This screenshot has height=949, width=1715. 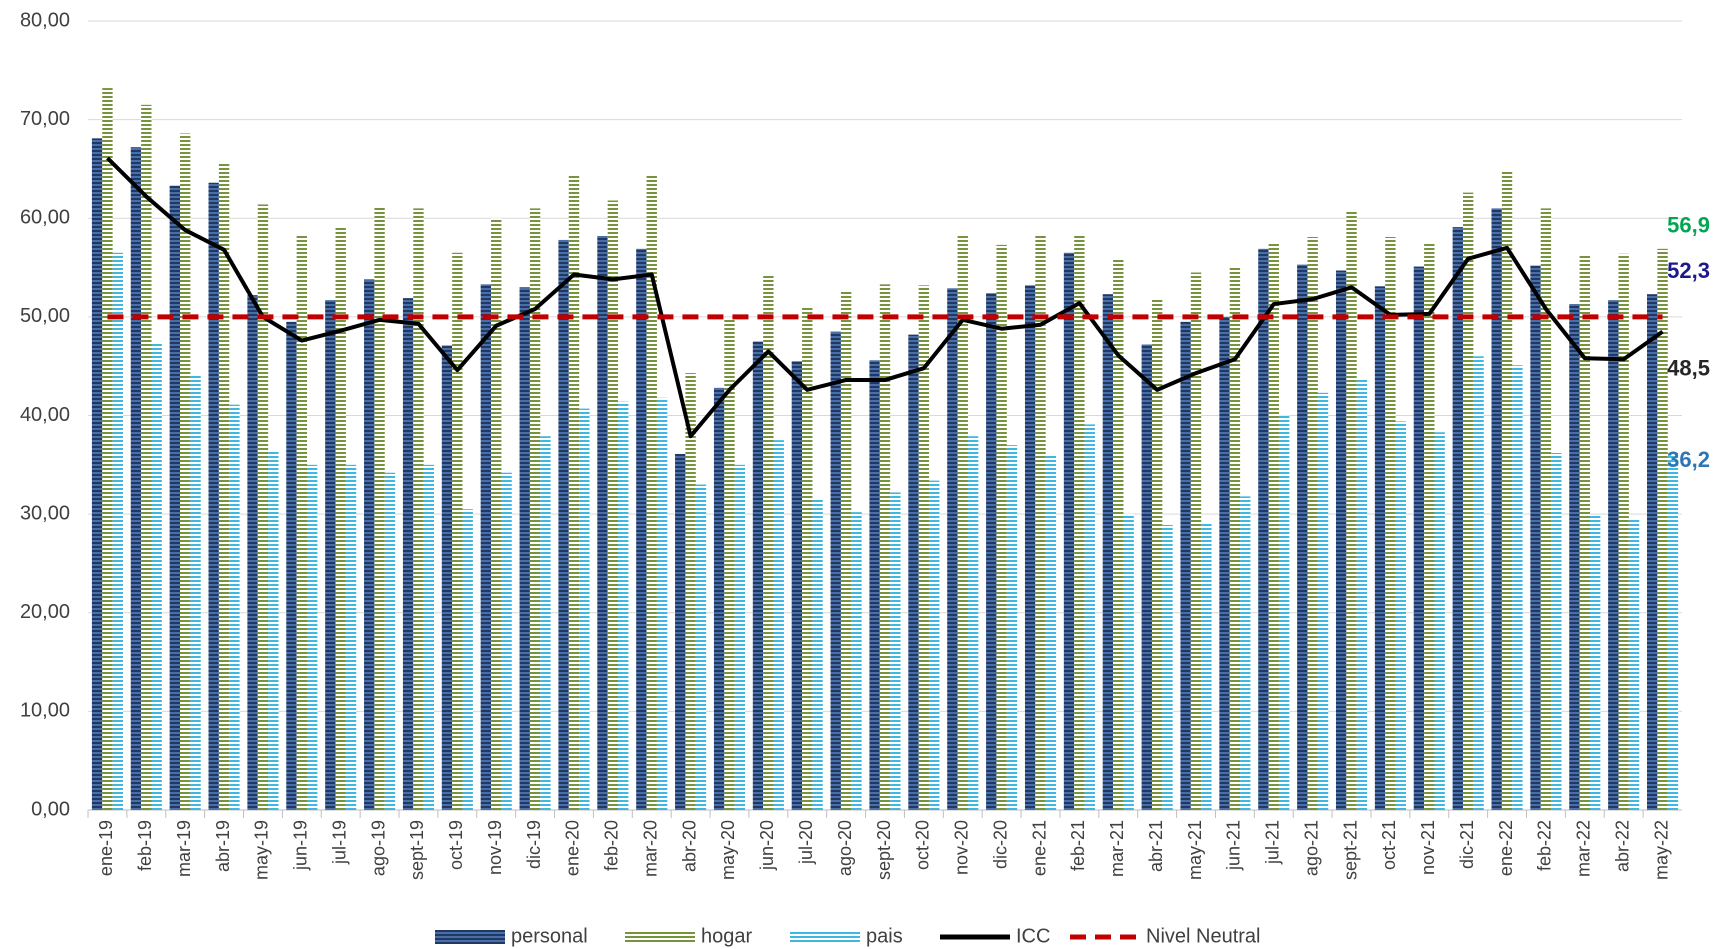 I want to click on x-tick-label: sept-20, so click(x=884, y=850).